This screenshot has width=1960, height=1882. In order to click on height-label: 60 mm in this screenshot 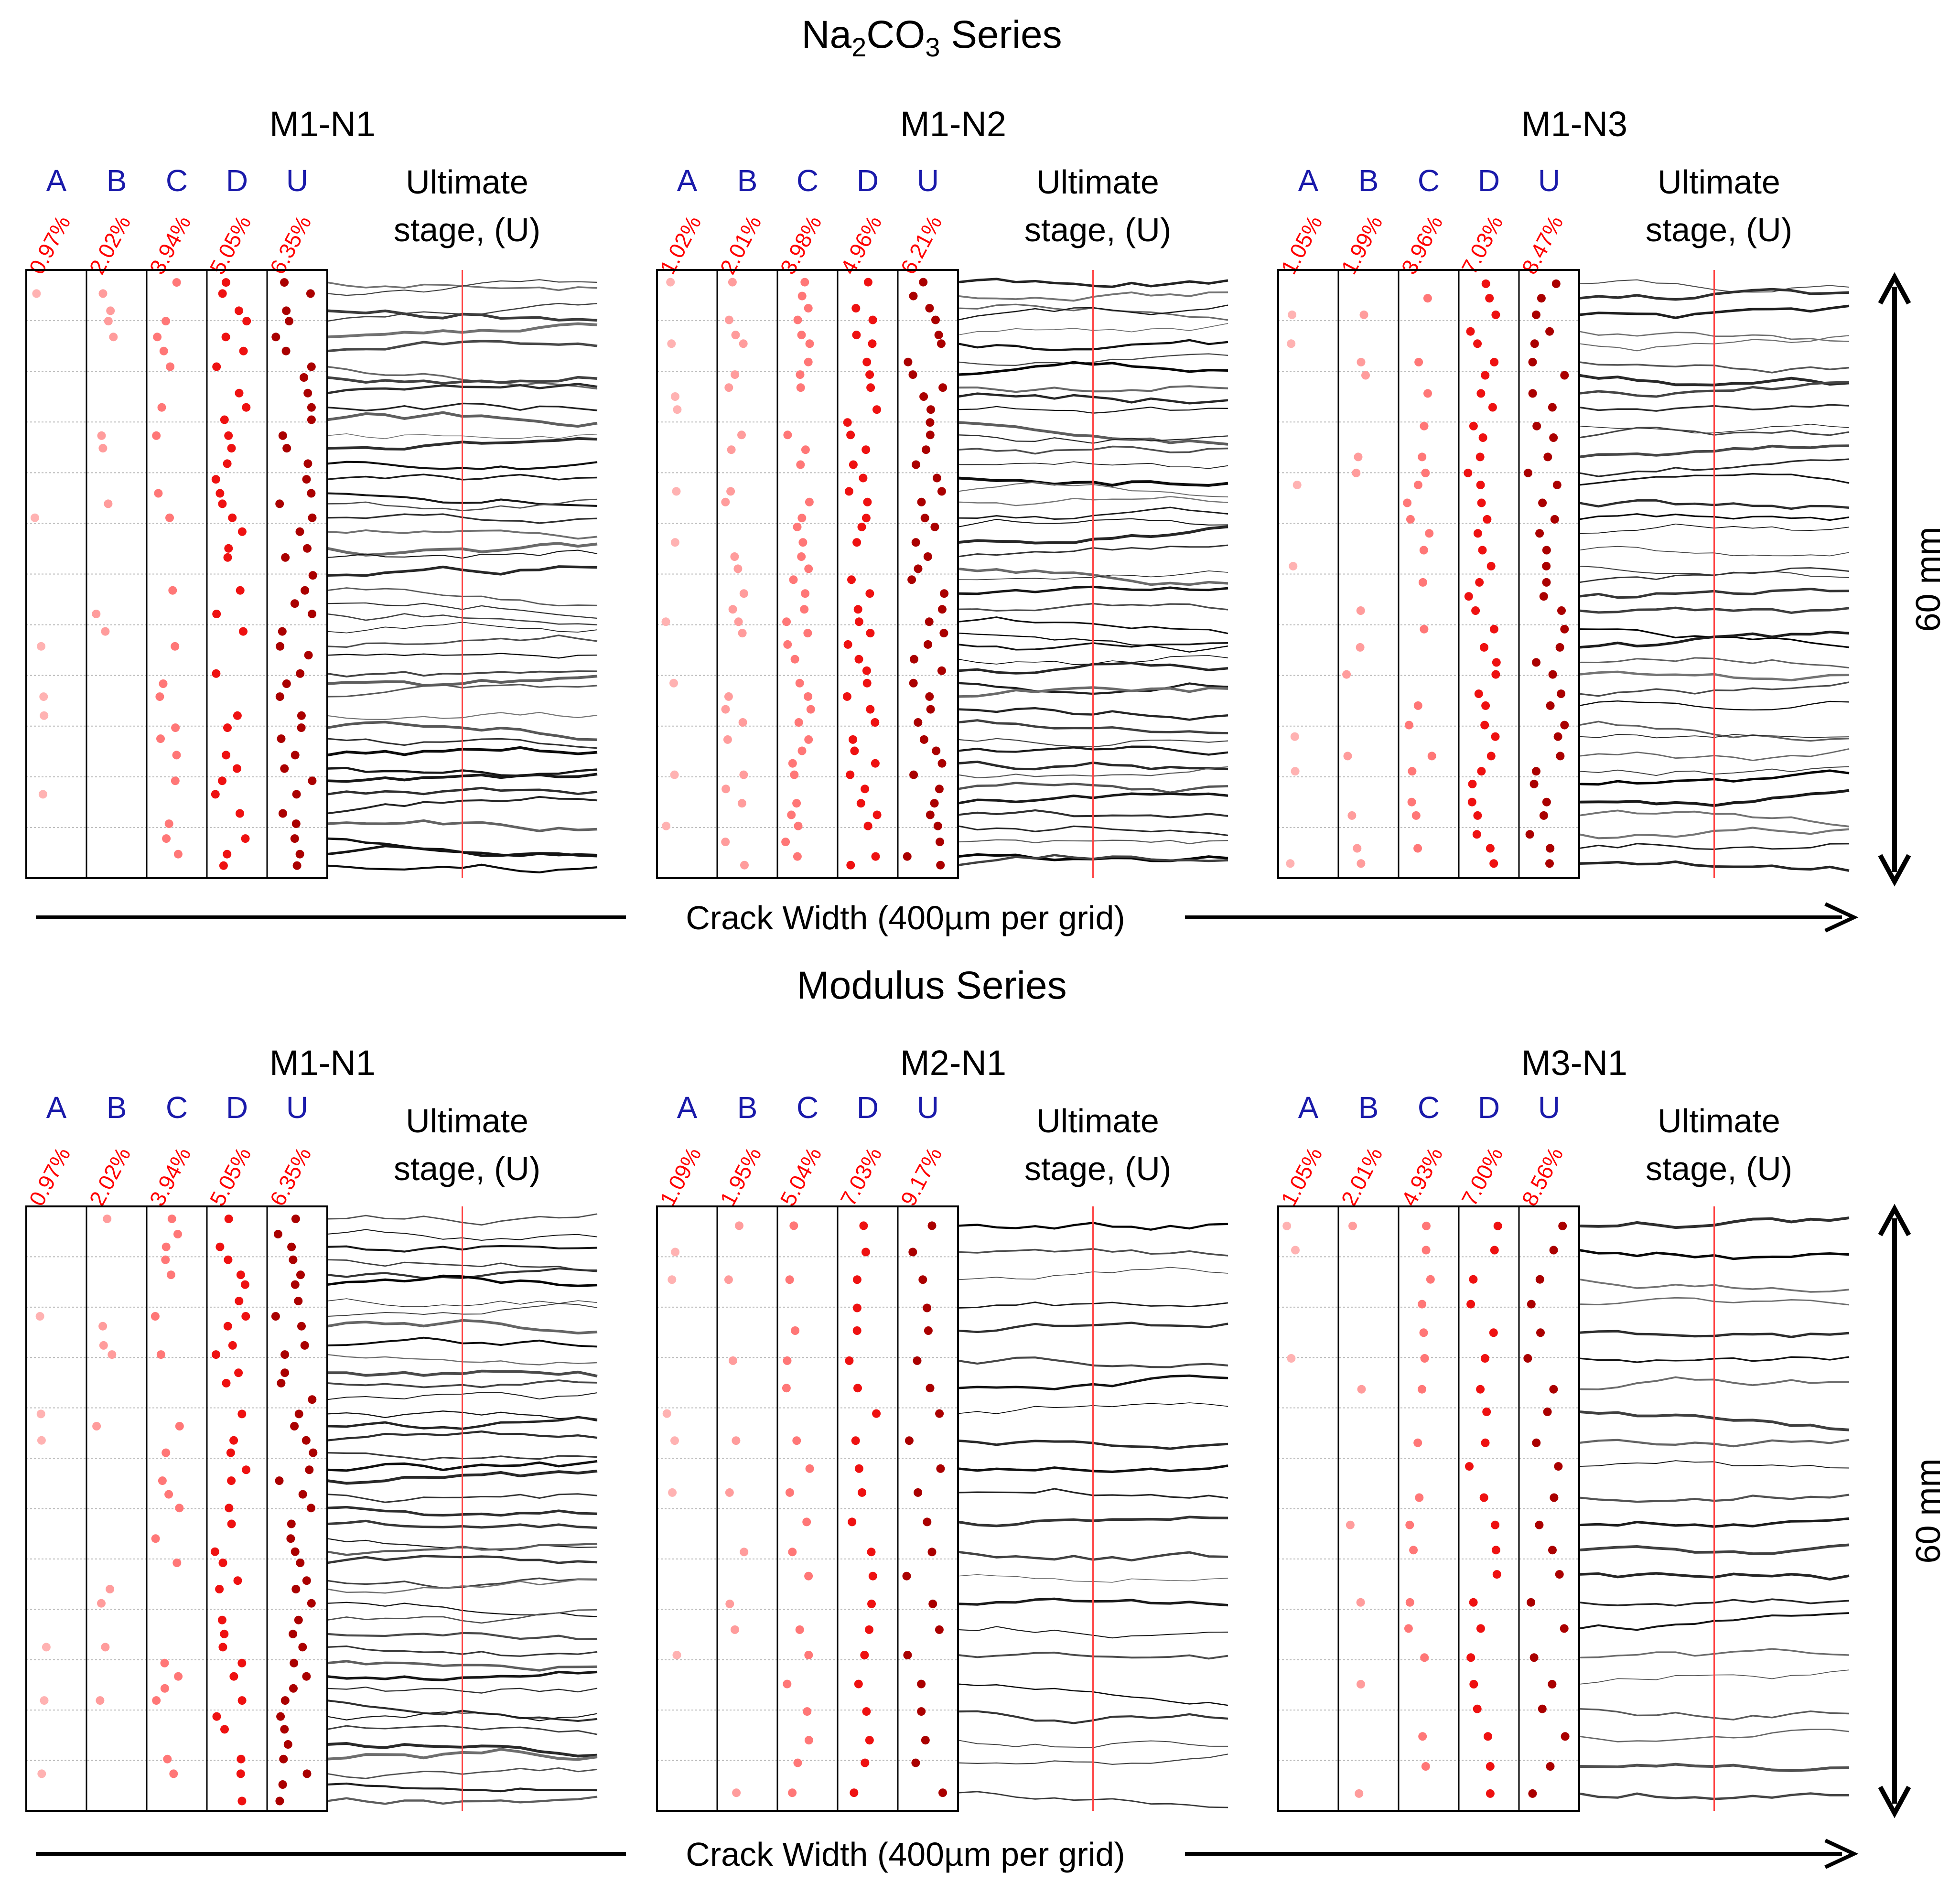, I will do `click(1929, 1510)`.